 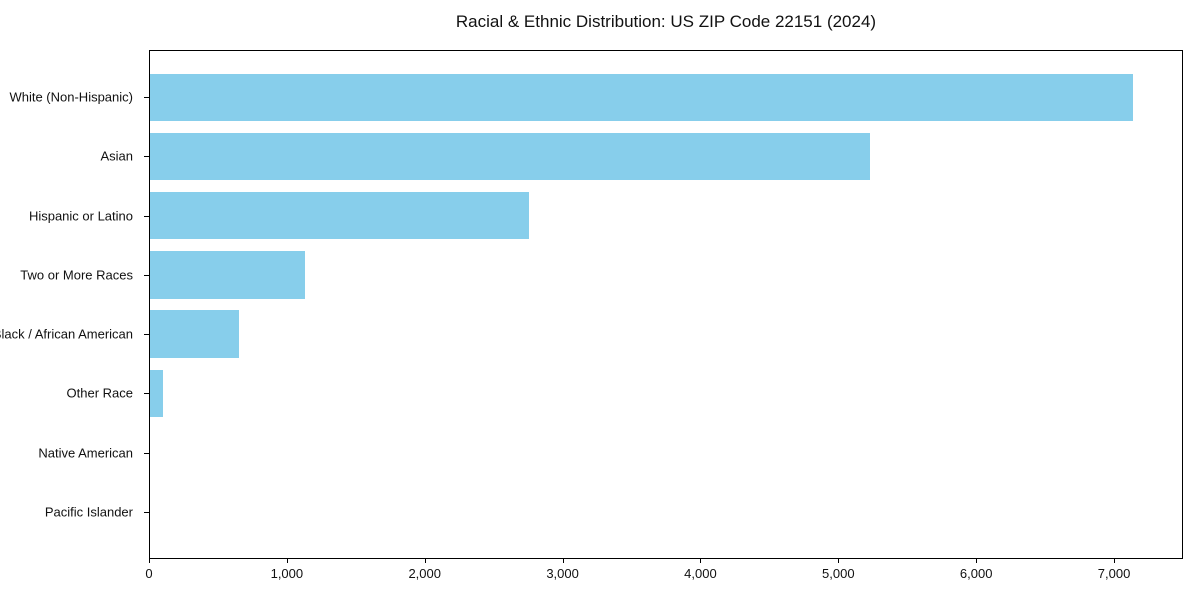 I want to click on y-tick-label: Other Race, so click(x=99, y=393).